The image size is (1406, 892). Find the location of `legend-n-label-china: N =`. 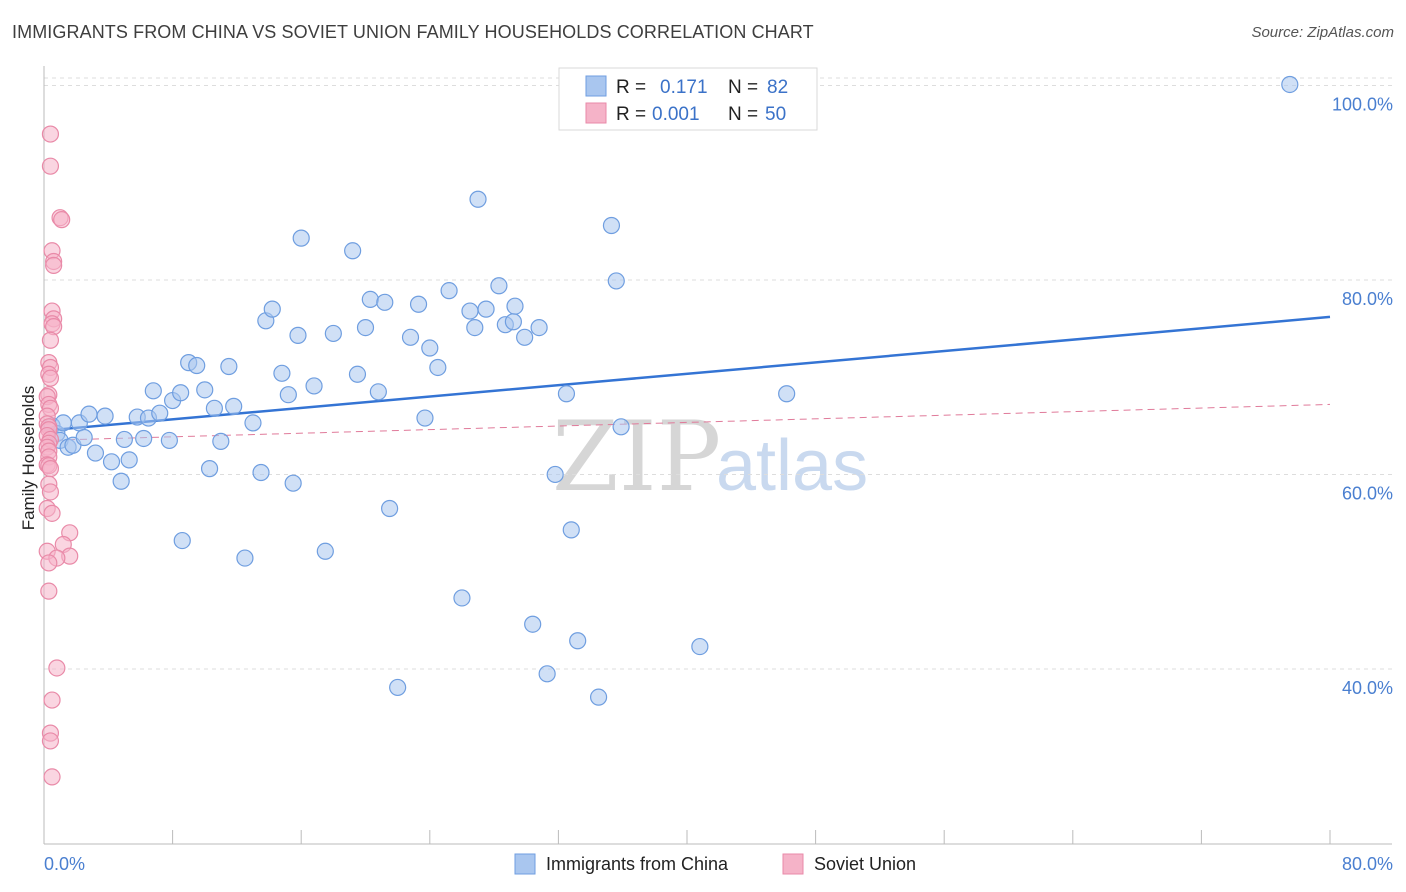

legend-n-label-china: N = is located at coordinates (743, 87).